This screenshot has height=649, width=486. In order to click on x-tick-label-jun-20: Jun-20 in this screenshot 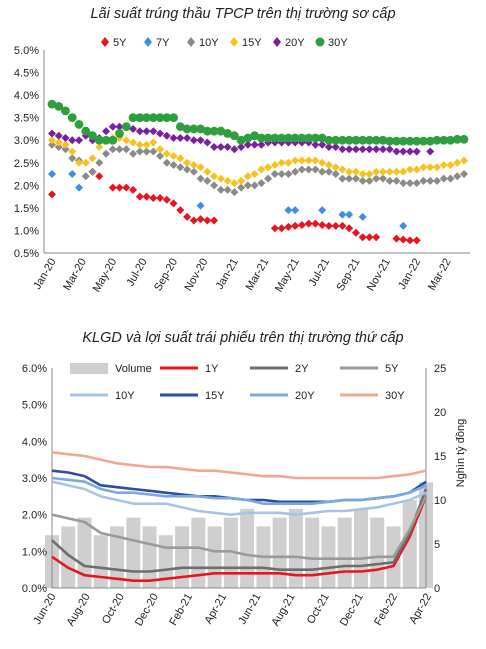, I will do `click(44, 609)`.